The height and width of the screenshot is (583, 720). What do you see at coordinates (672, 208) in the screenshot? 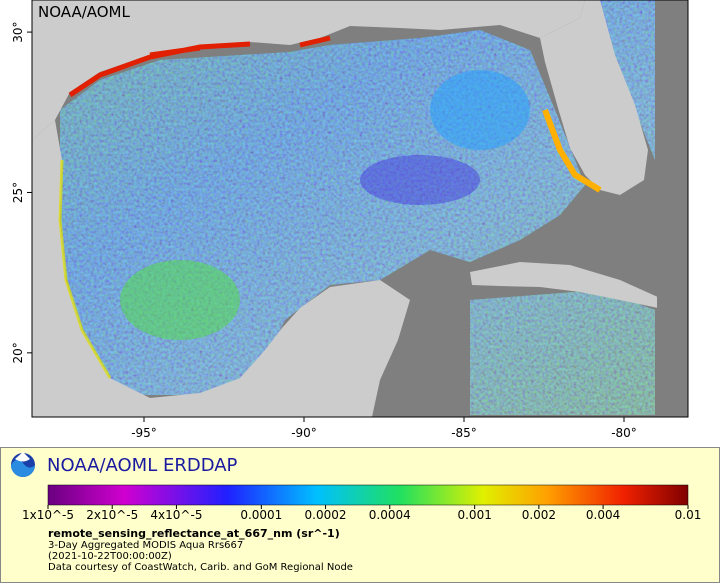
I see `no-data-strip` at bounding box center [672, 208].